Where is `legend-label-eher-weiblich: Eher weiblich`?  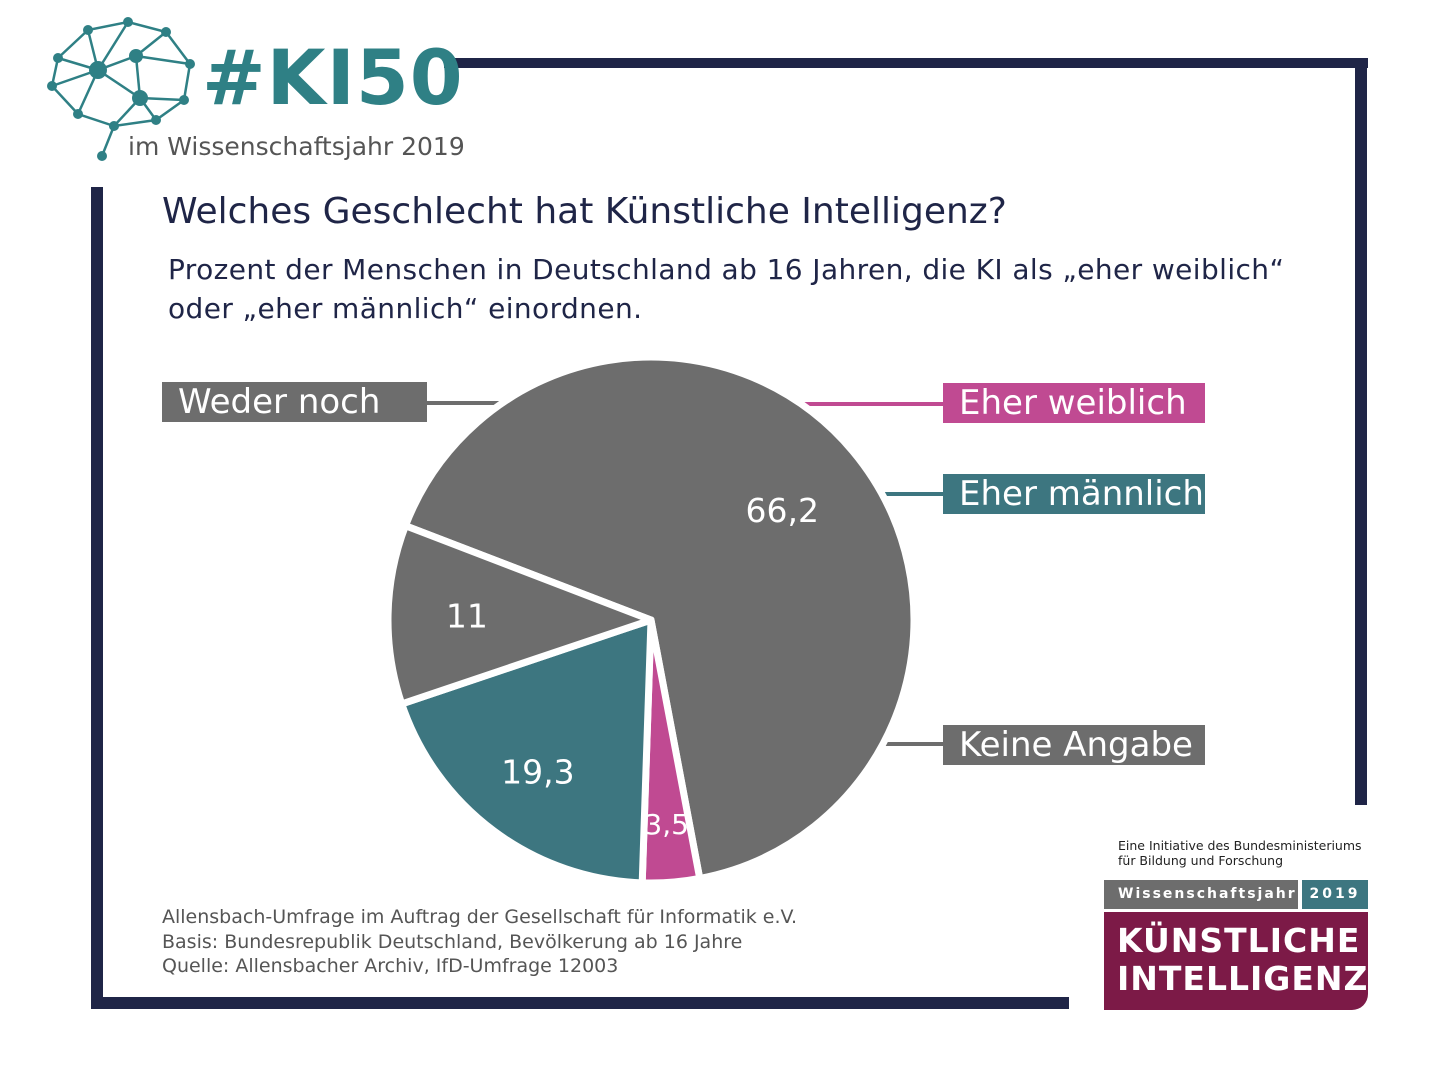
legend-label-eher-weiblich: Eher weiblich is located at coordinates (1074, 403).